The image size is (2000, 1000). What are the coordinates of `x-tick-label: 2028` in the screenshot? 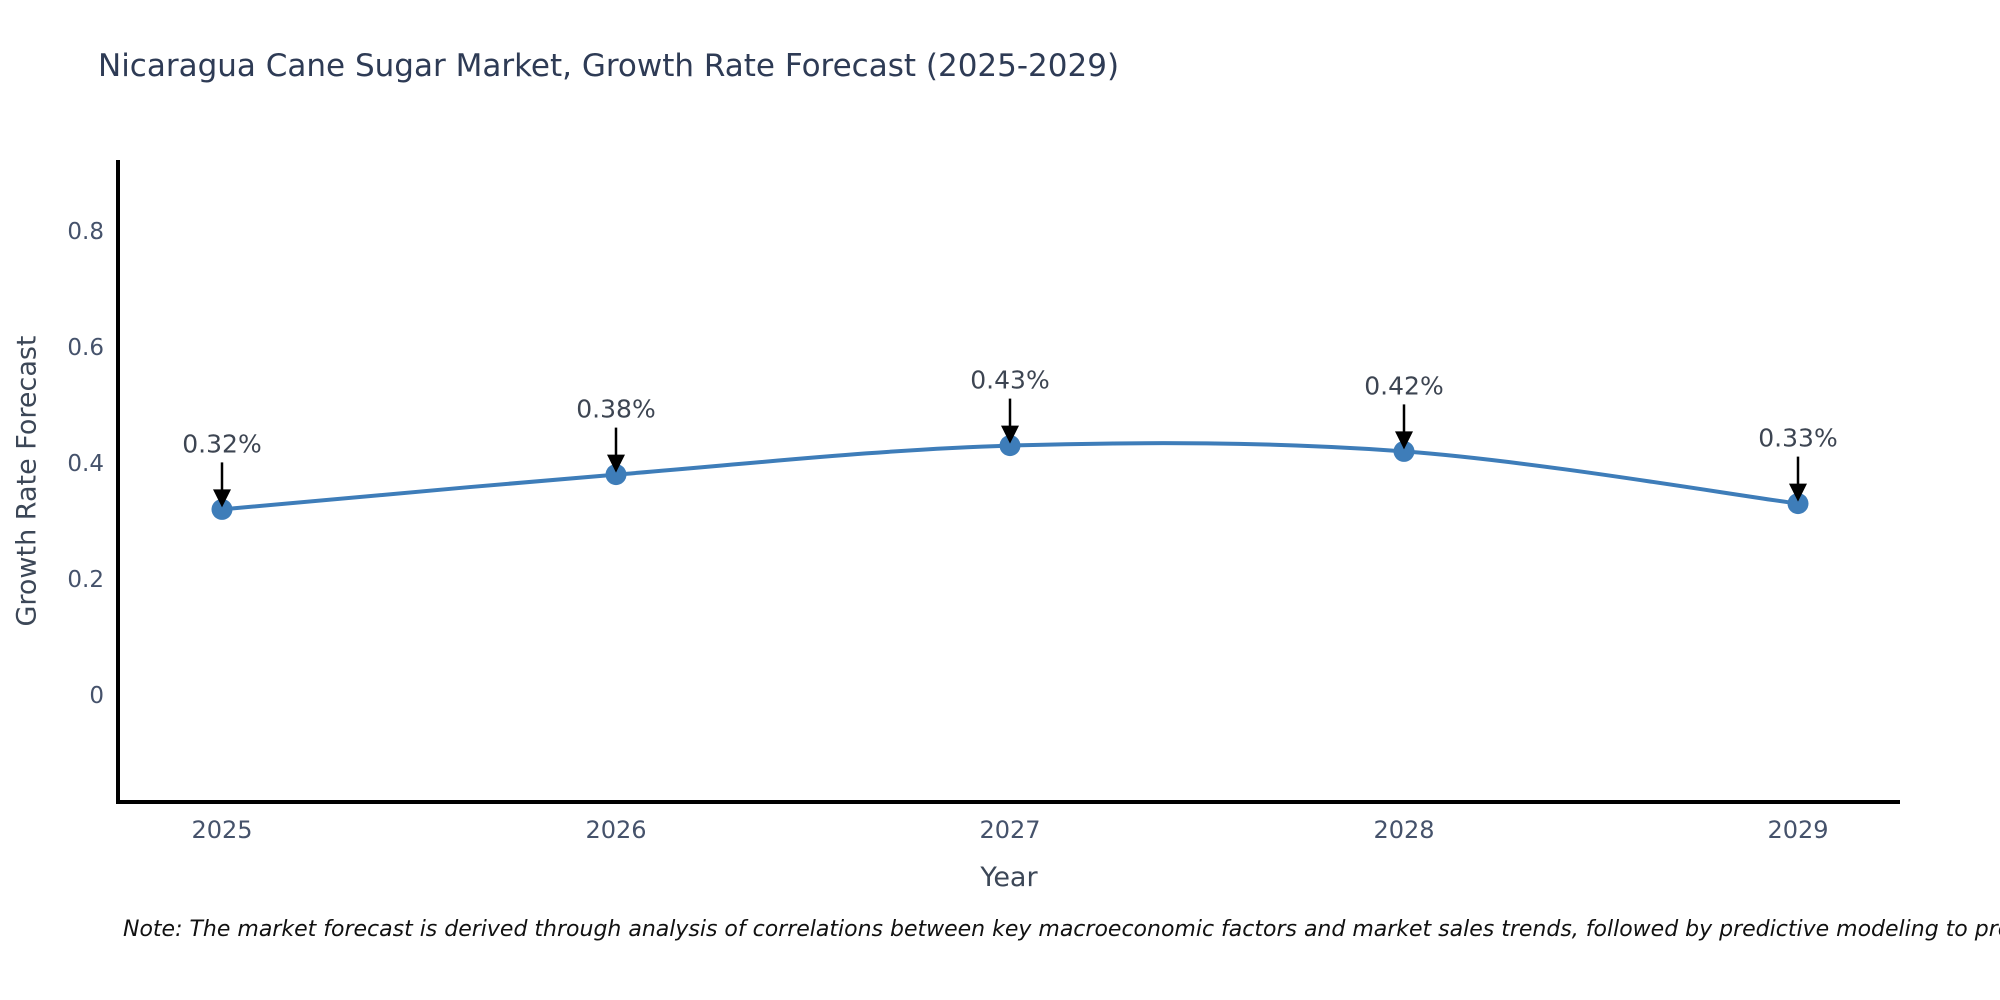 It's located at (1403, 830).